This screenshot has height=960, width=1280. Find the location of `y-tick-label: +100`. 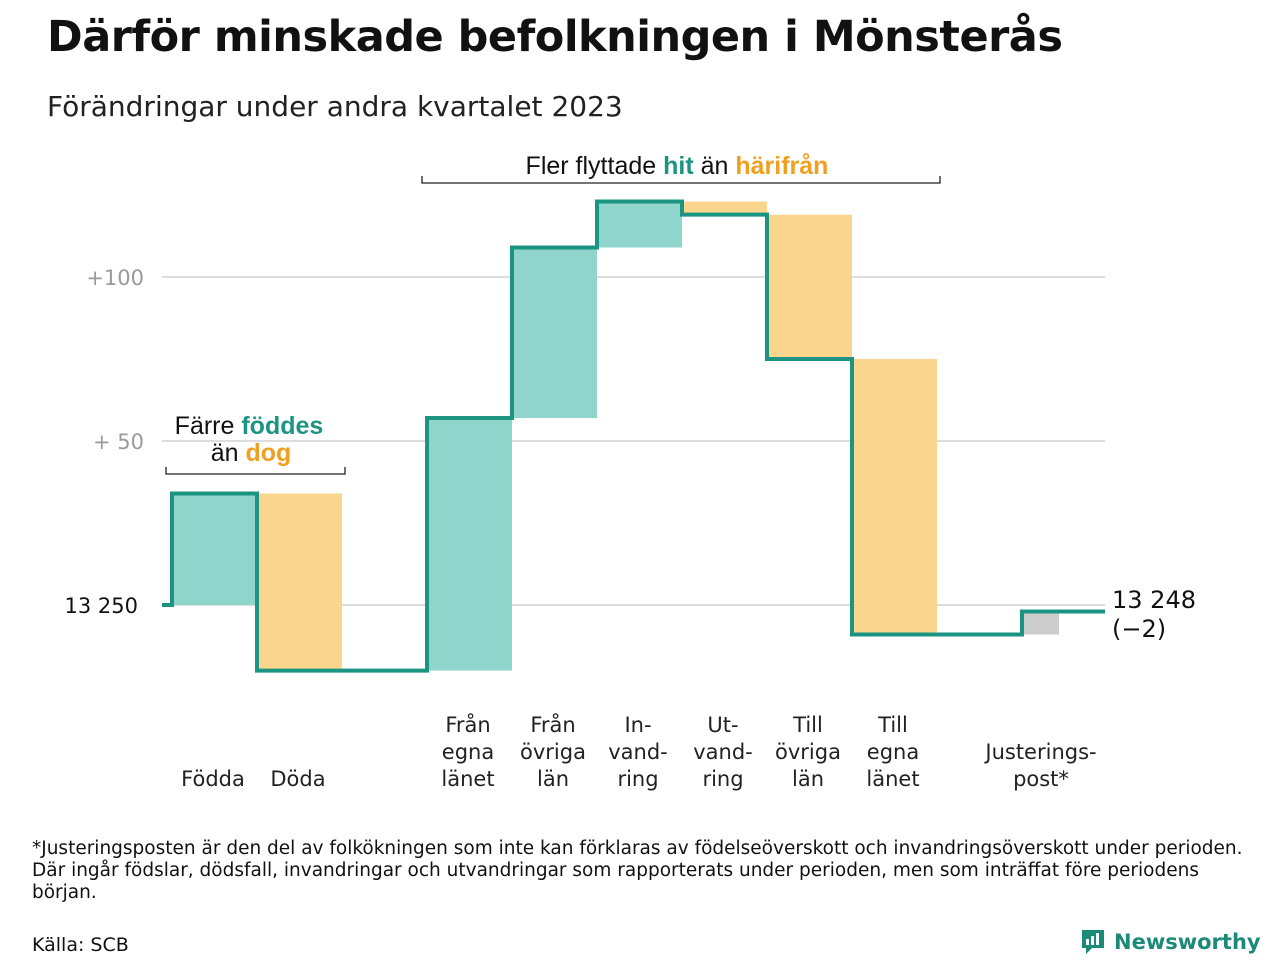

y-tick-label: +100 is located at coordinates (115, 278).